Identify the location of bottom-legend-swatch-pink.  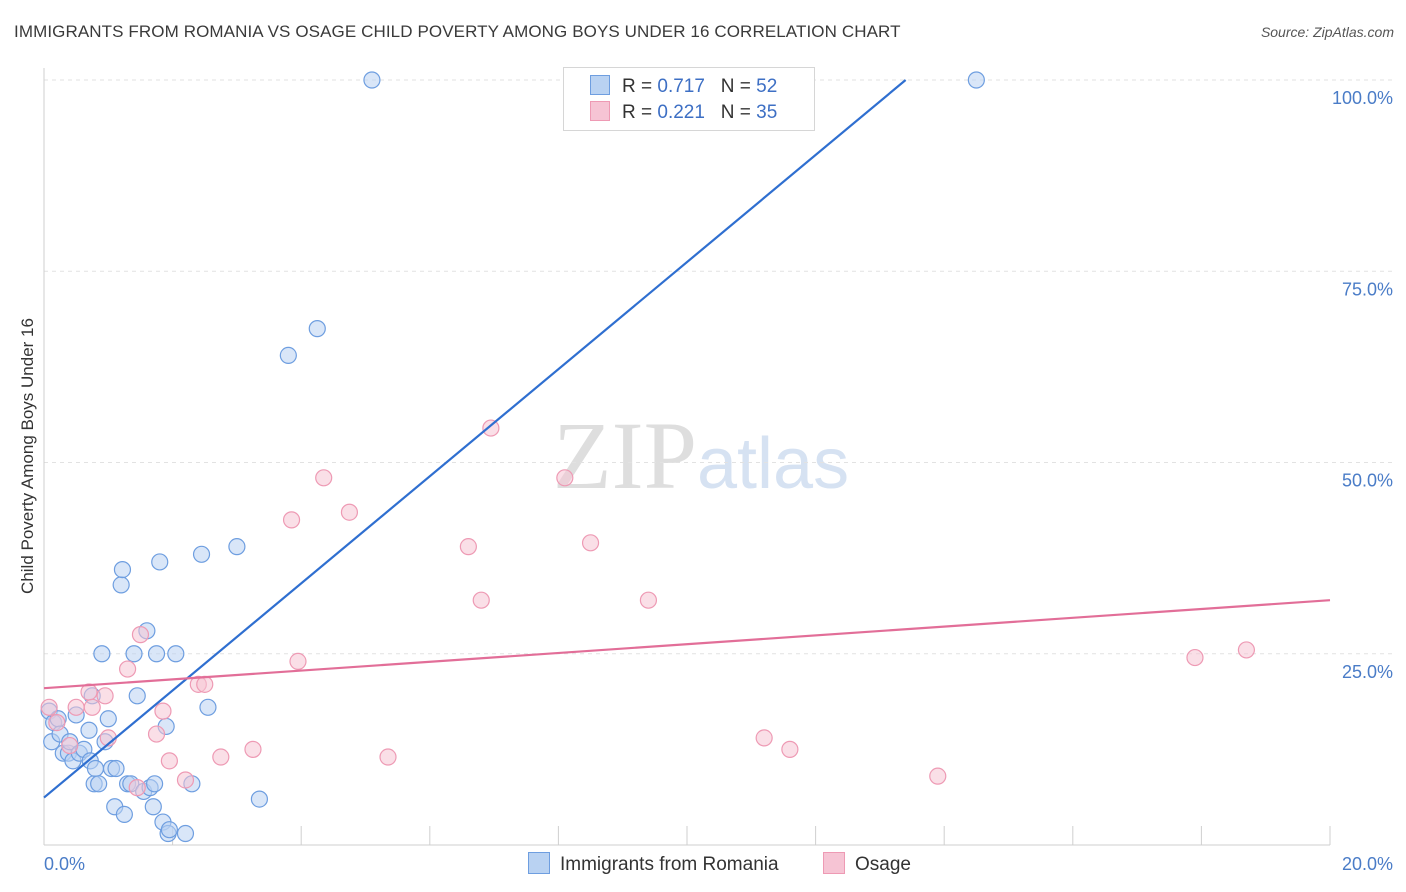
(834, 863).